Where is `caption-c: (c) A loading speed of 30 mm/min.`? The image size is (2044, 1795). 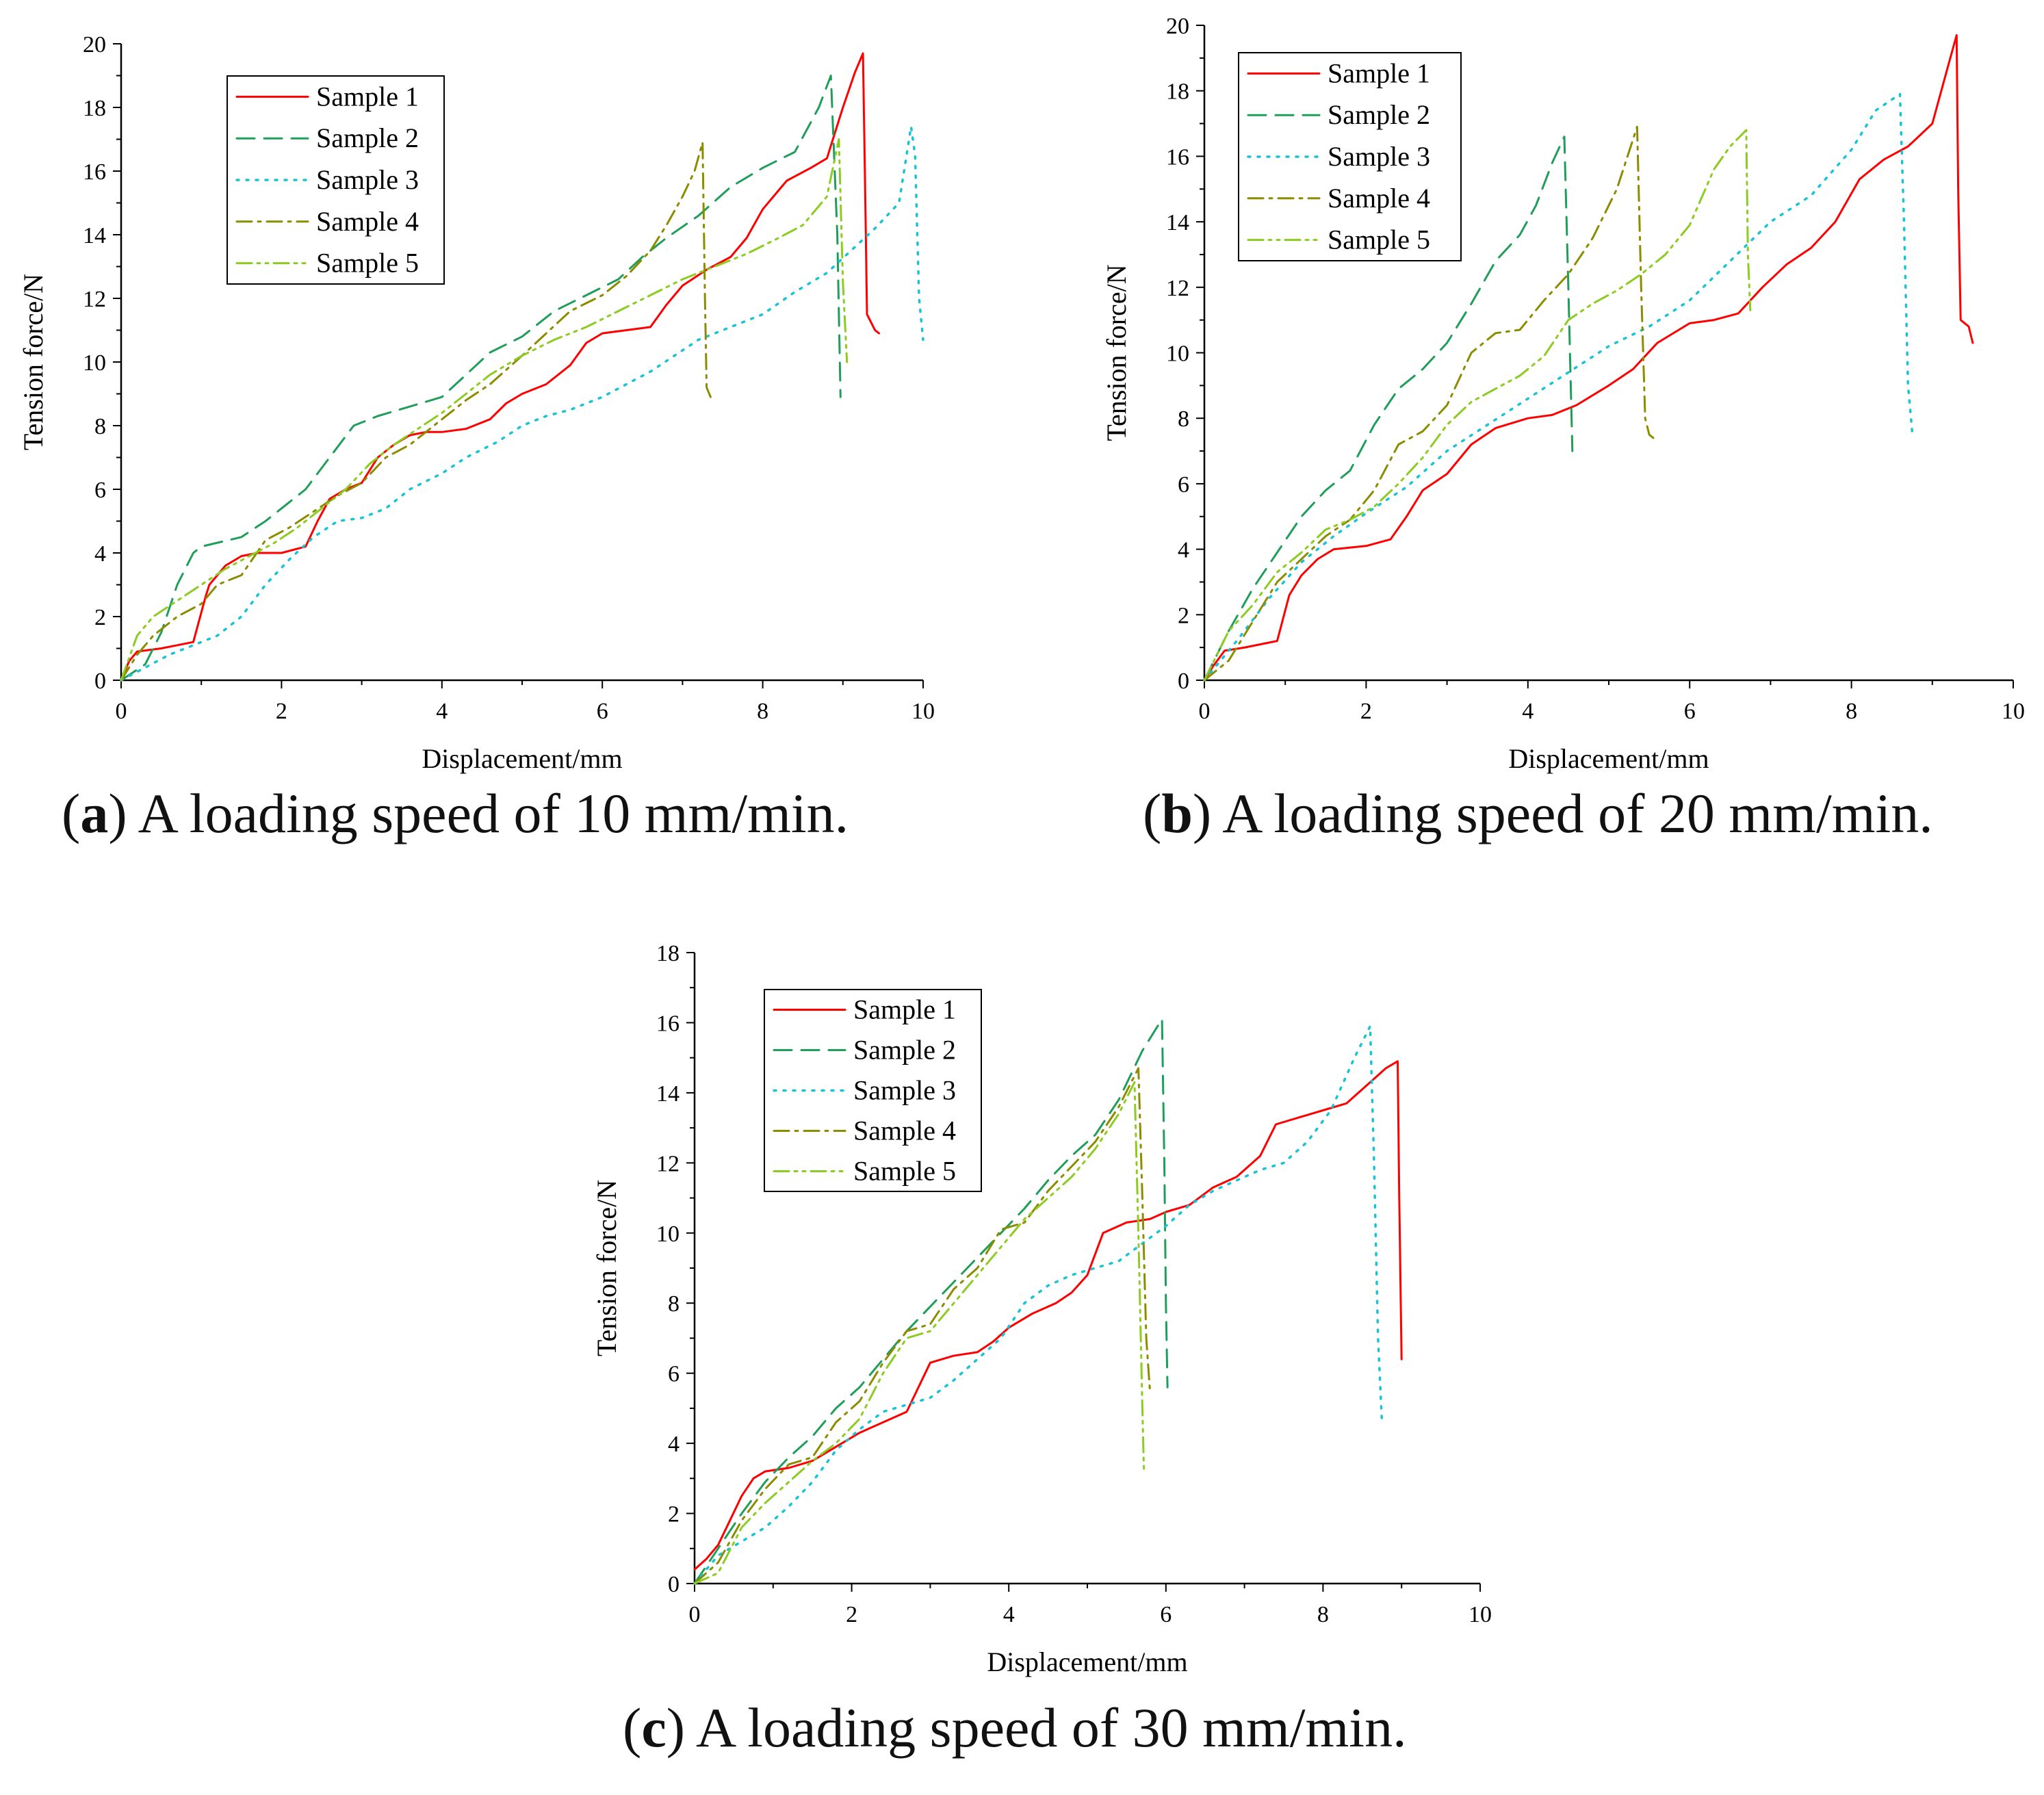
caption-c: (c) A loading speed of 30 mm/min. is located at coordinates (1015, 1728).